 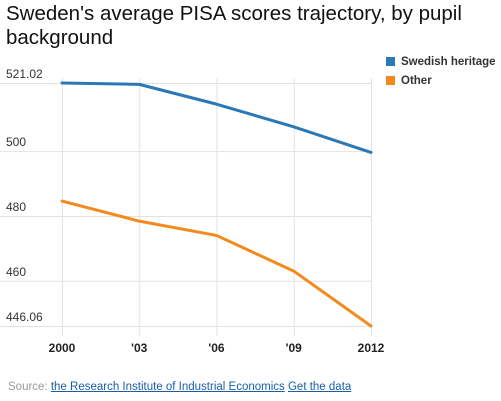 What do you see at coordinates (294, 348) in the screenshot?
I see `x-tick-label: '09` at bounding box center [294, 348].